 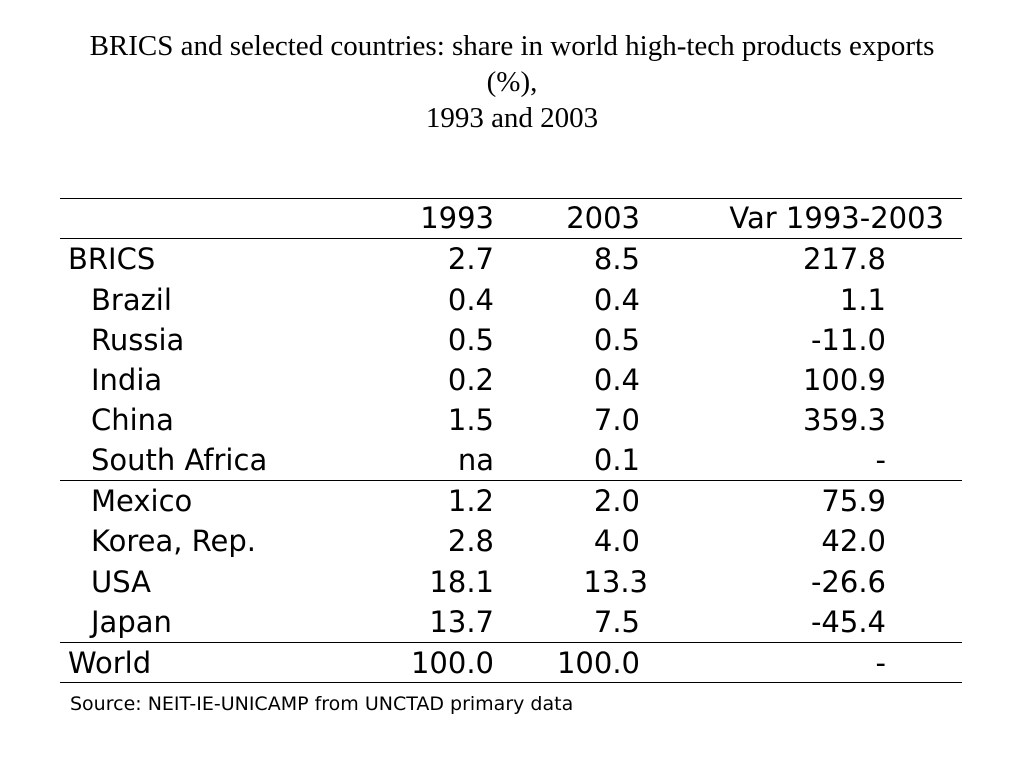 I want to click on row-name: USA, so click(x=121, y=582).